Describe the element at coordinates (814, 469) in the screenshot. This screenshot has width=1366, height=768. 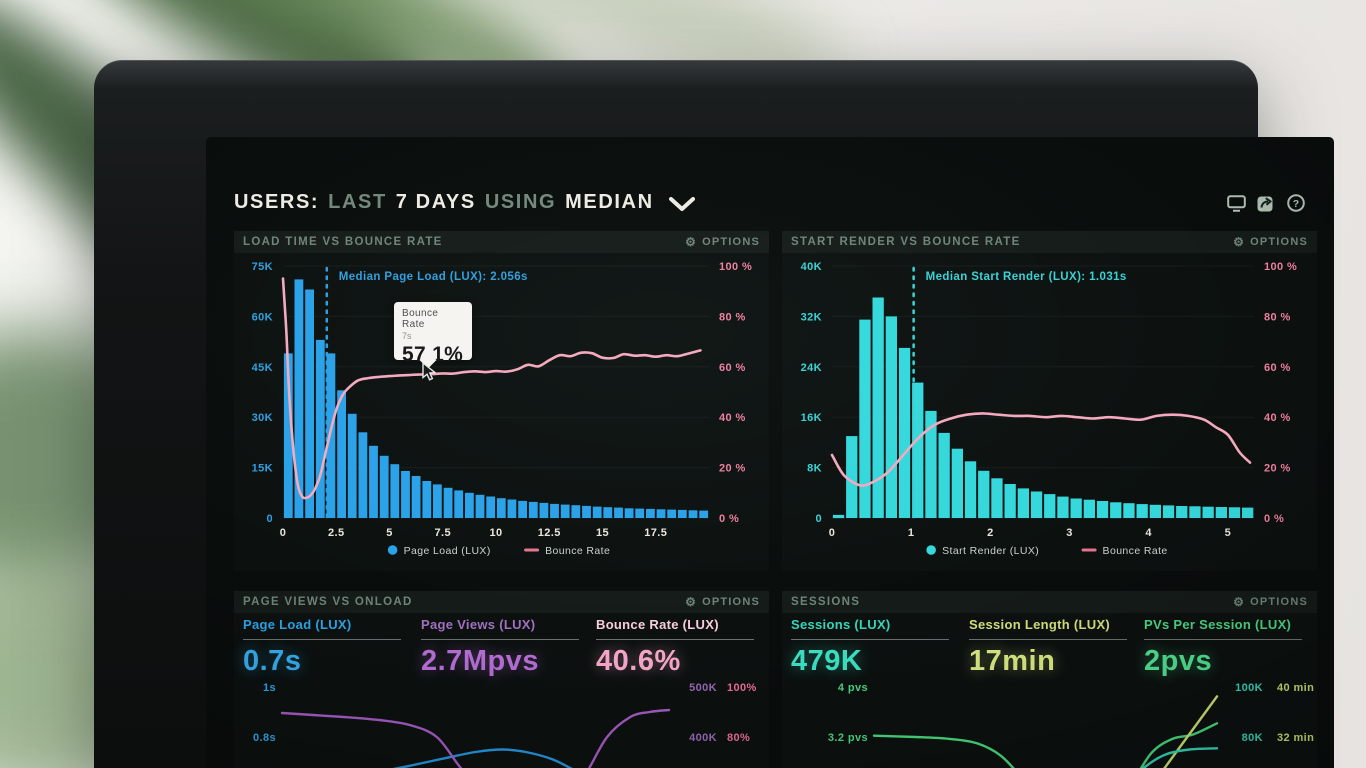
I see `svg-text: 8K` at that location.